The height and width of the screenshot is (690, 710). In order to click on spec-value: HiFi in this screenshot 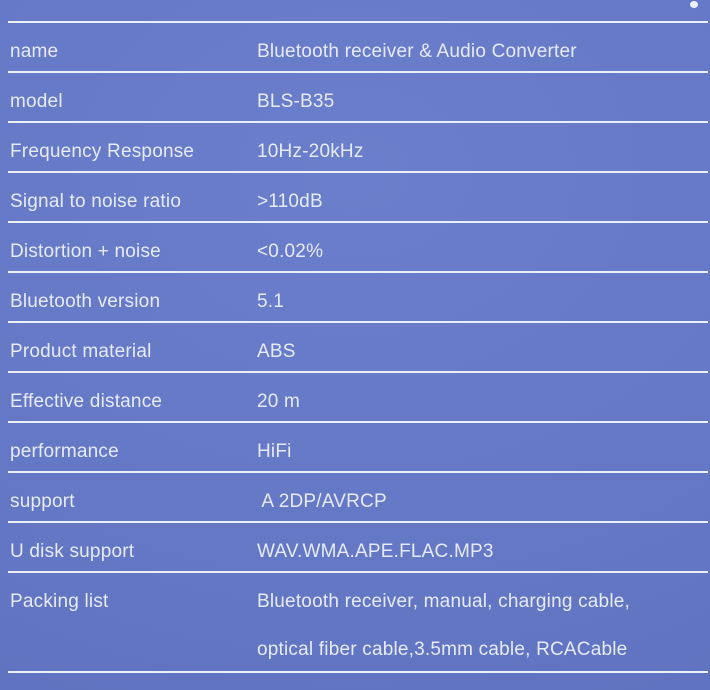, I will do `click(274, 451)`.